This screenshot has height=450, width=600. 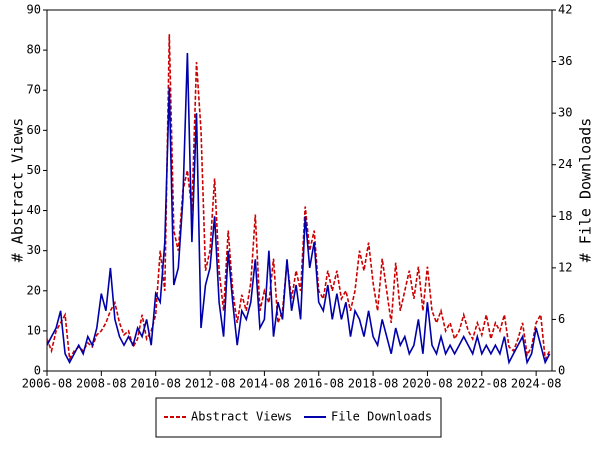 What do you see at coordinates (264, 384) in the screenshot?
I see `x-tick-label: 2014-08` at bounding box center [264, 384].